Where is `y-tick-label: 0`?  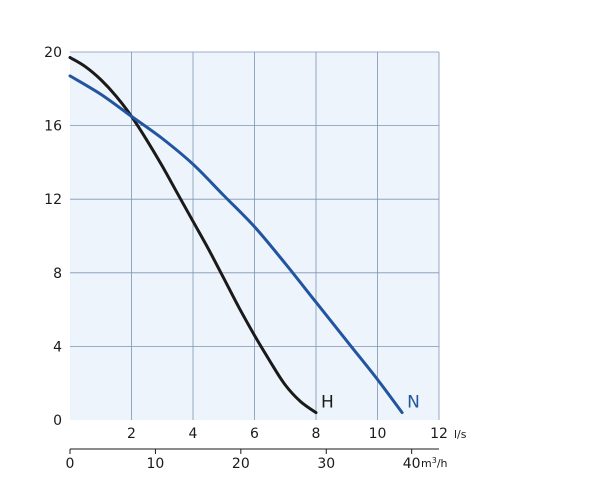 y-tick-label: 0 is located at coordinates (57, 421).